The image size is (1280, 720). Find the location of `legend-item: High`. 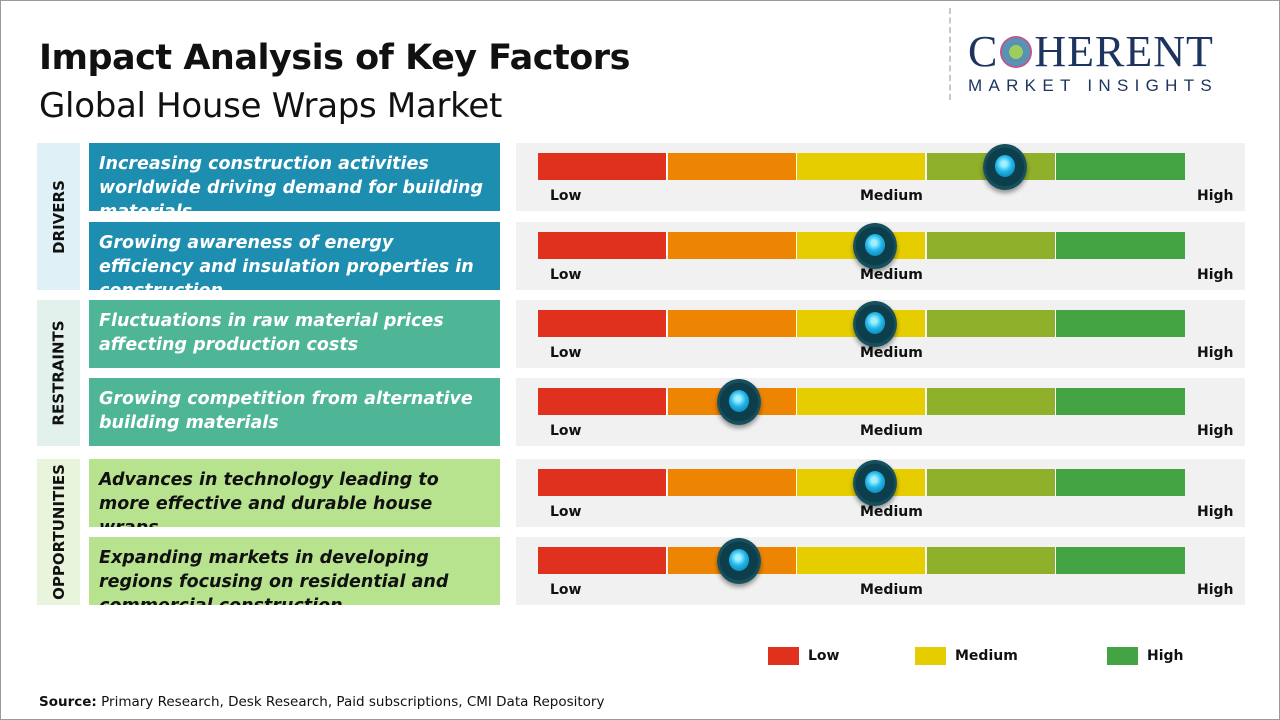

legend-item: High is located at coordinates (1145, 656).